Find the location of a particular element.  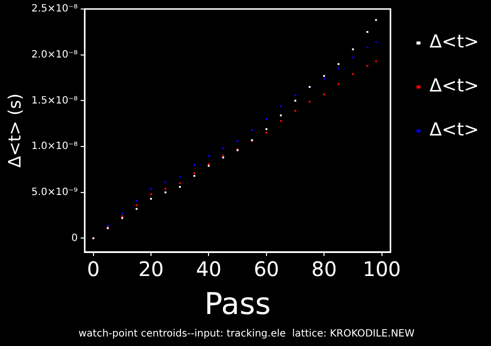

x-tick-label: 40 is located at coordinates (209, 269).